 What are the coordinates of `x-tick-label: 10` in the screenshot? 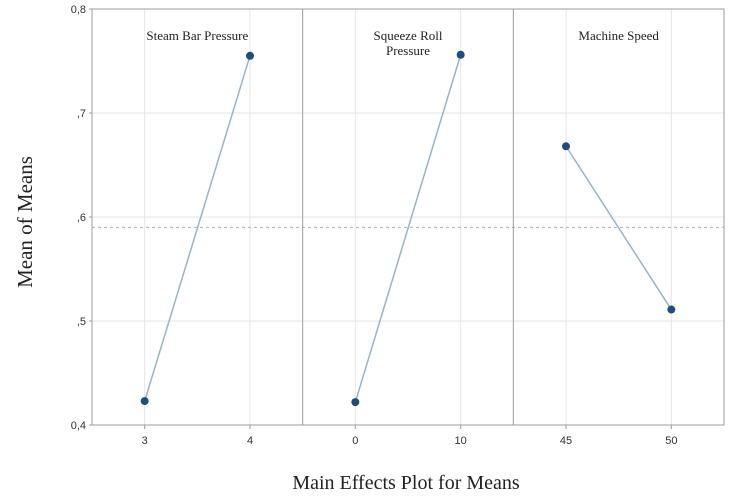 It's located at (461, 441).